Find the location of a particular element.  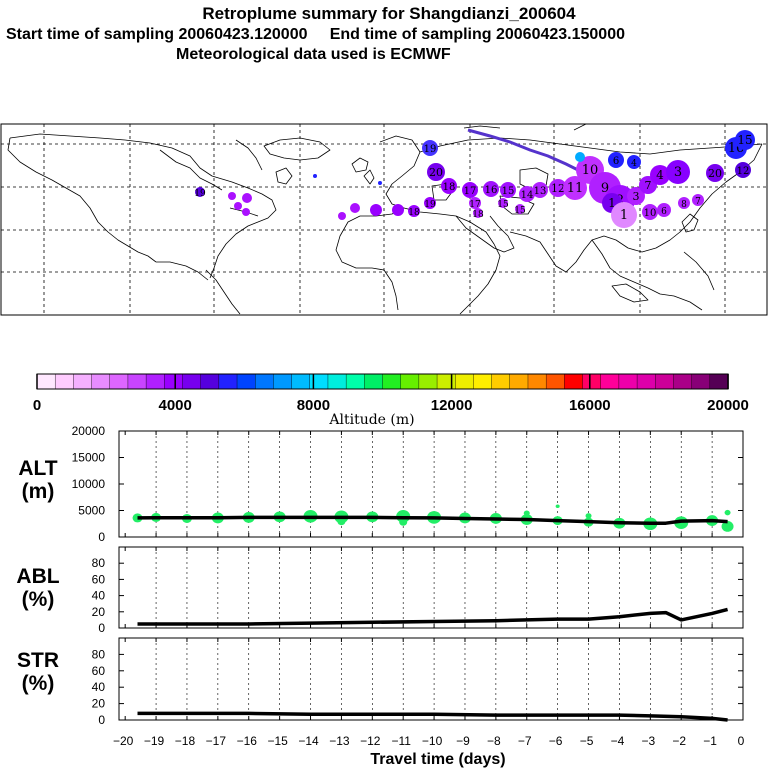

plume-point: 8 is located at coordinates (684, 203).